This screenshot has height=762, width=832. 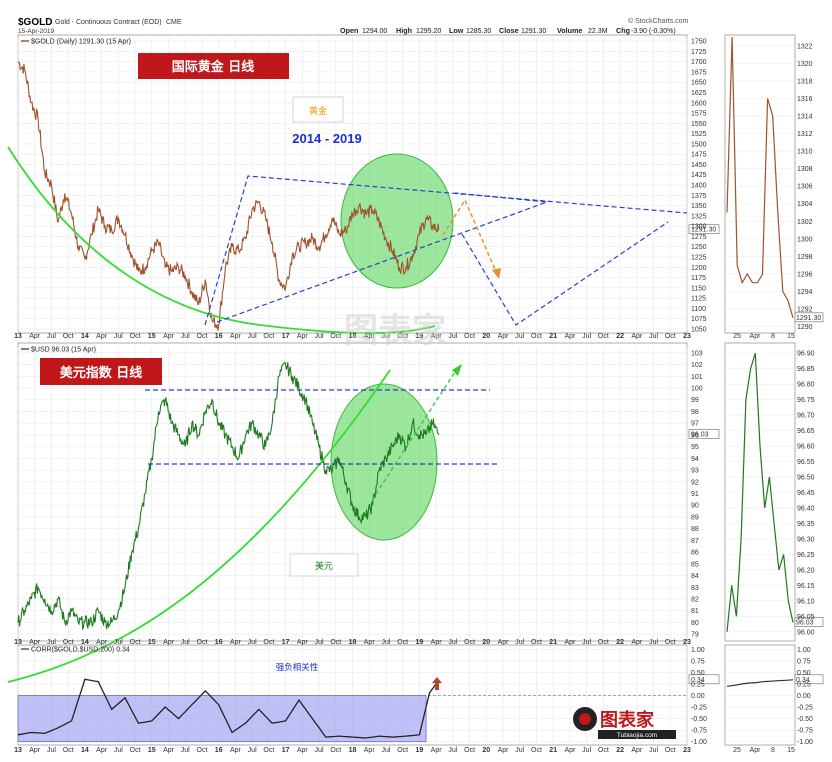 I want to click on y-tick-label: -1.00, so click(x=699, y=742).